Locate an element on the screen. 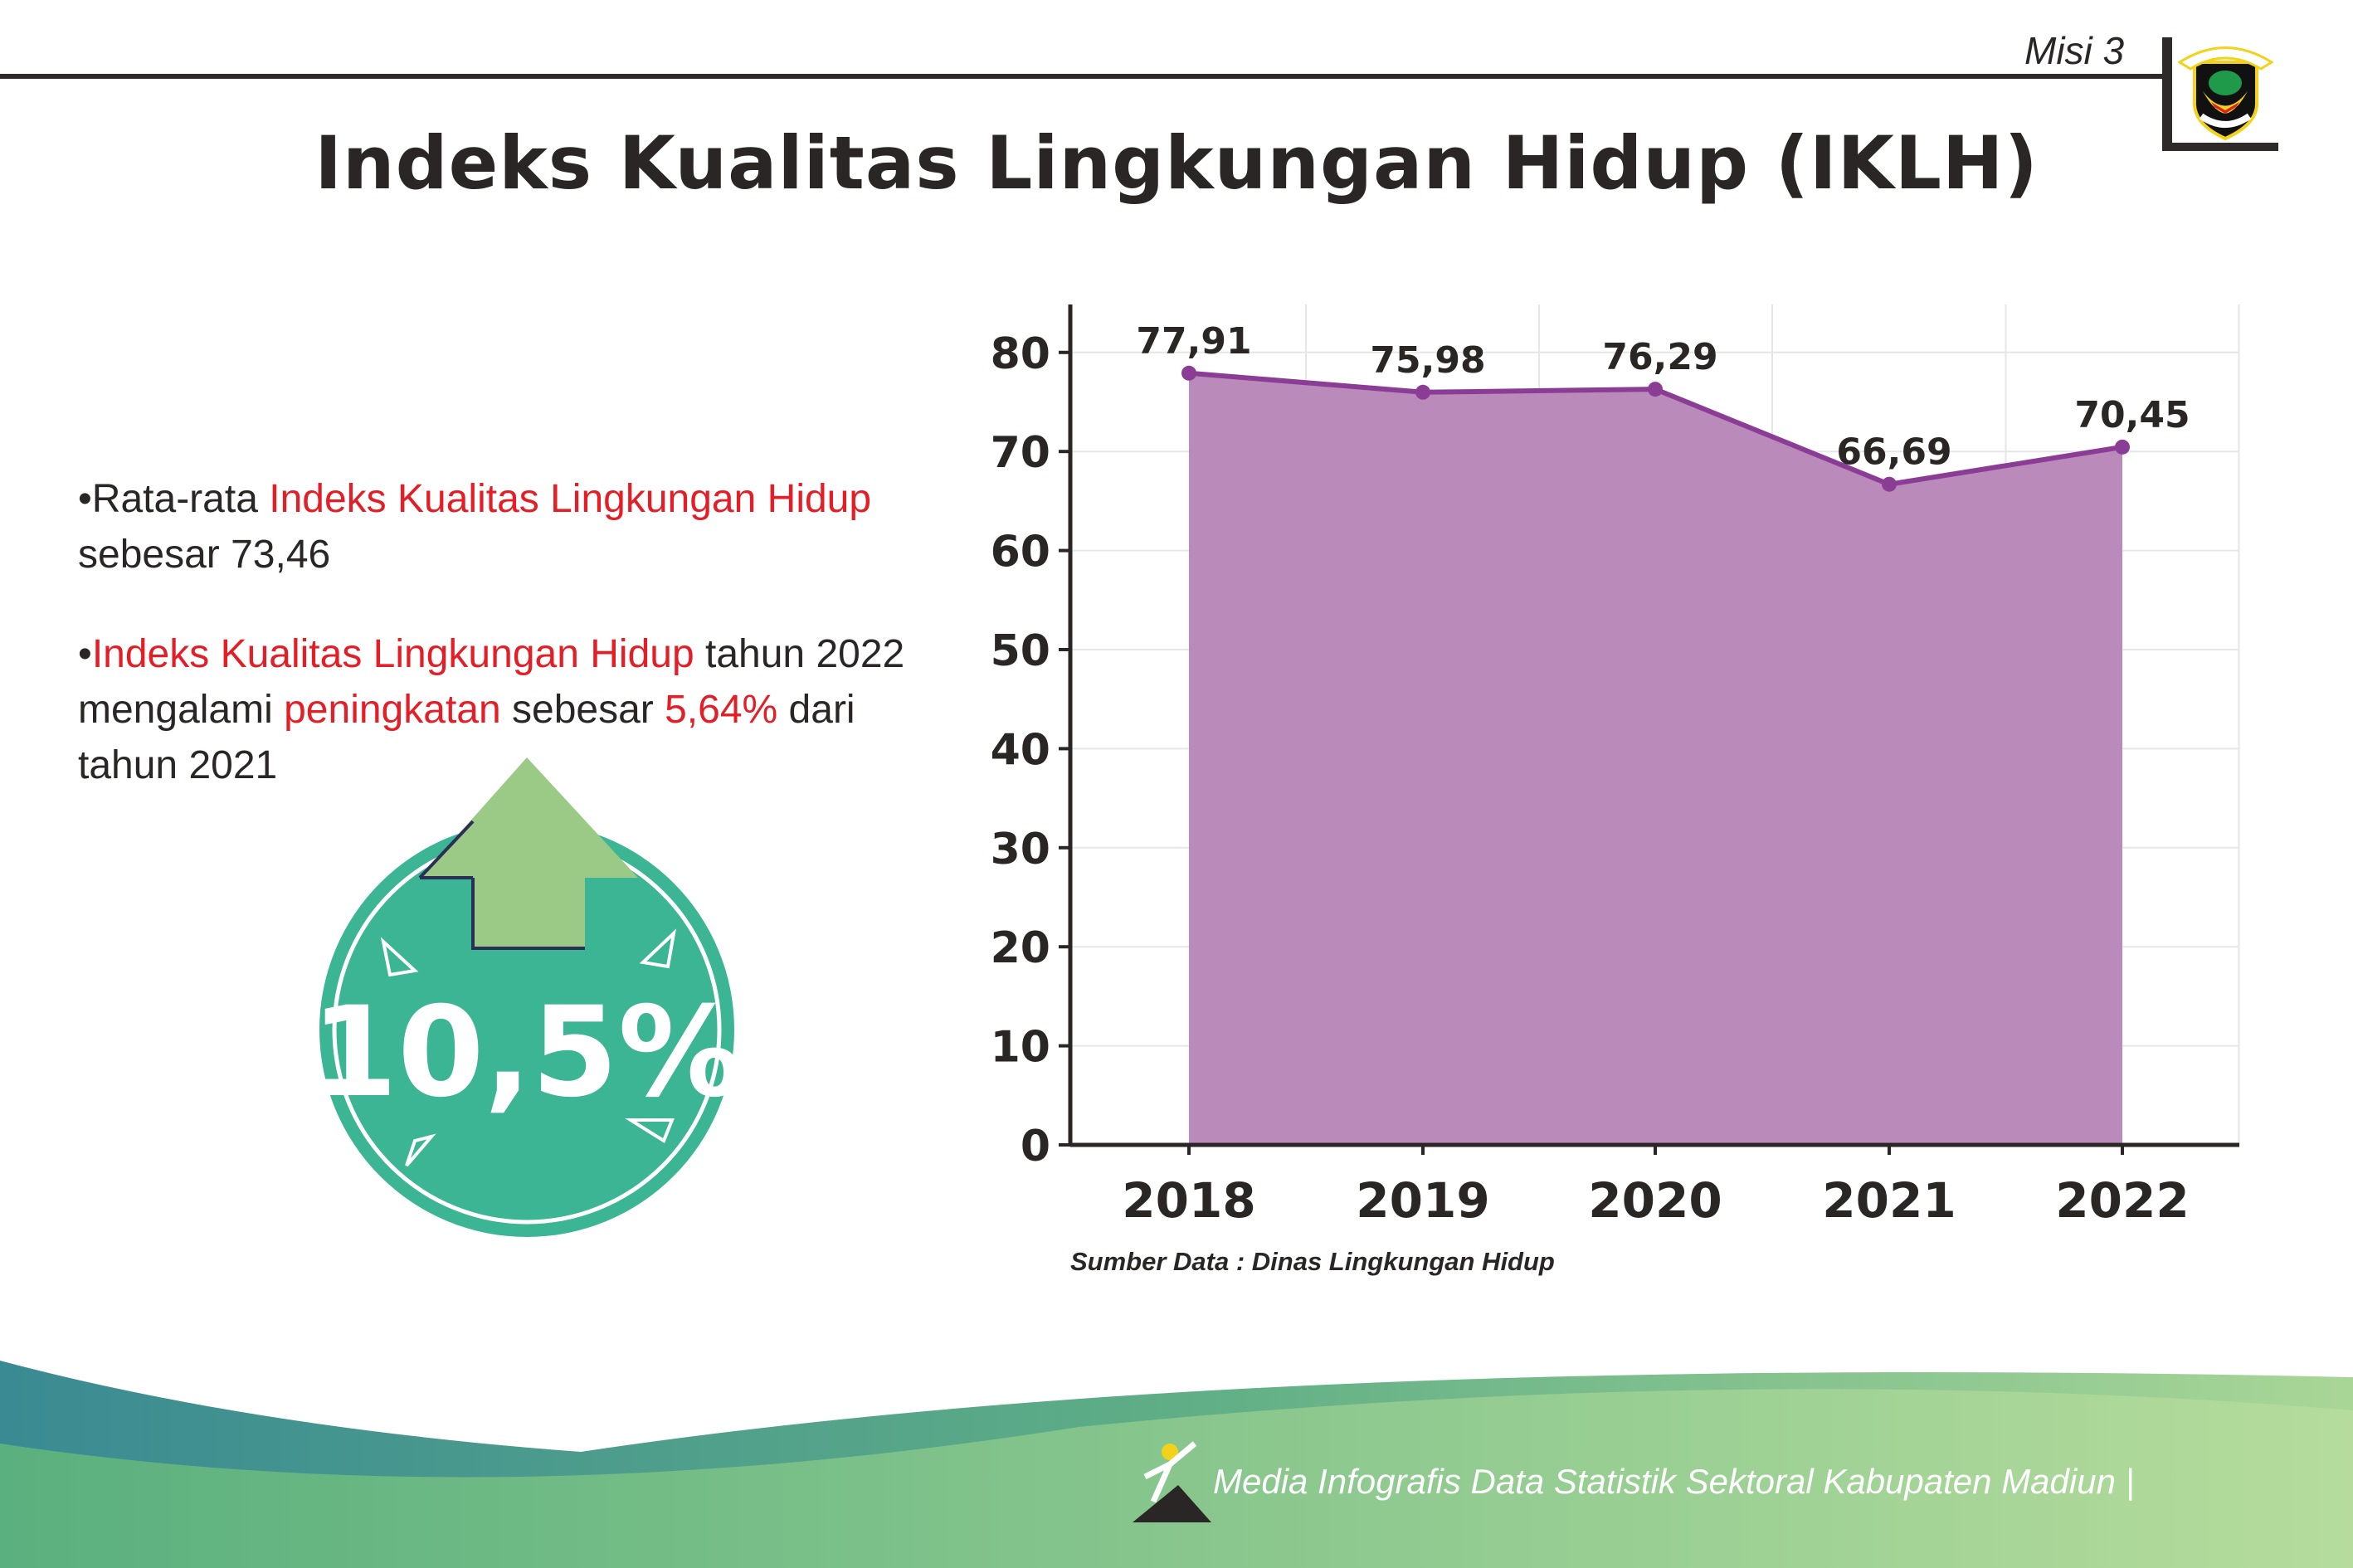  y-tick-label: 70 is located at coordinates (1020, 453).